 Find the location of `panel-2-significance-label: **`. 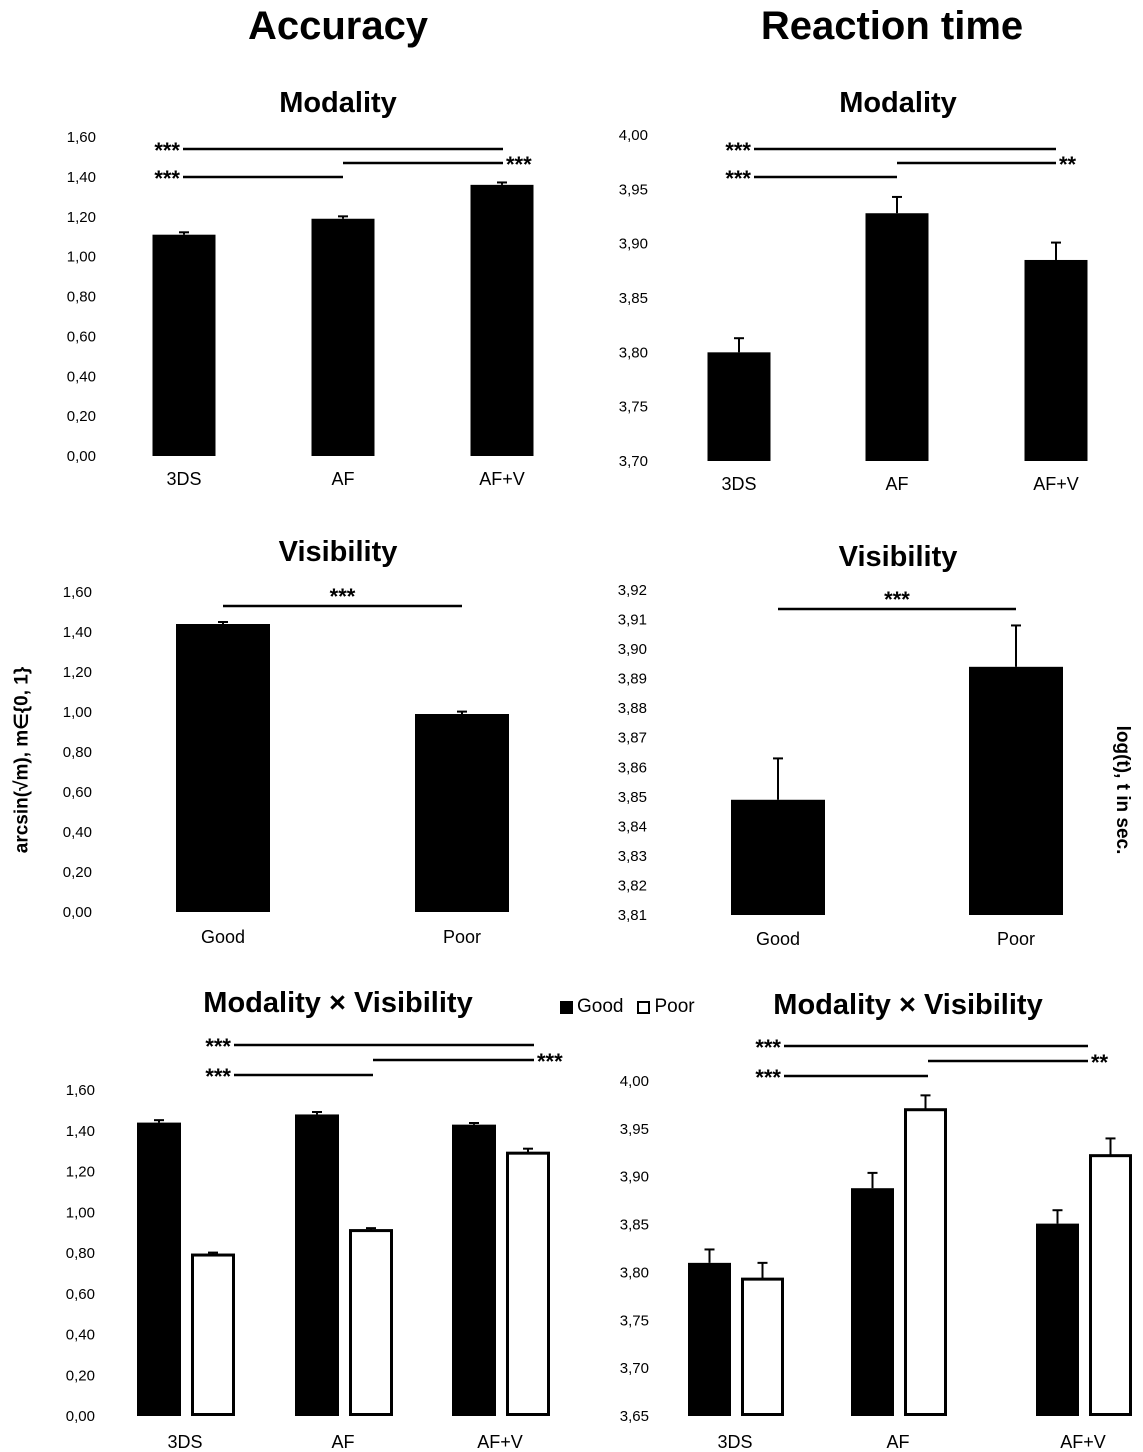

panel-2-significance-label: ** is located at coordinates (1068, 164).